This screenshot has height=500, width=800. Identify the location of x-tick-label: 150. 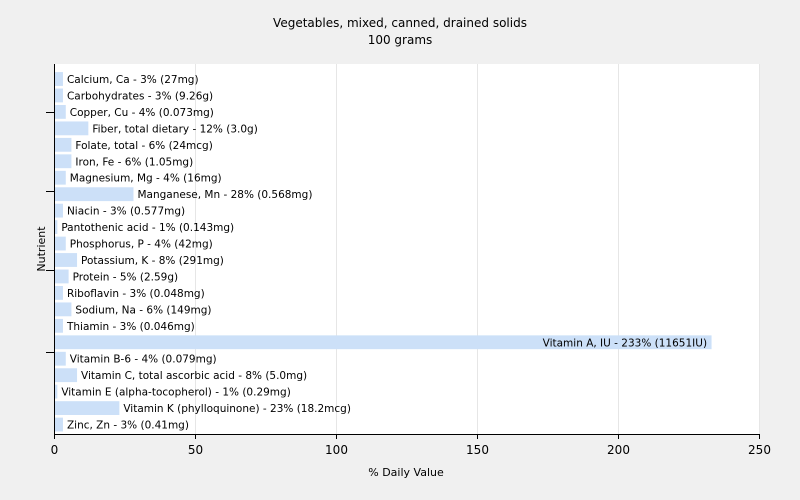
(477, 450).